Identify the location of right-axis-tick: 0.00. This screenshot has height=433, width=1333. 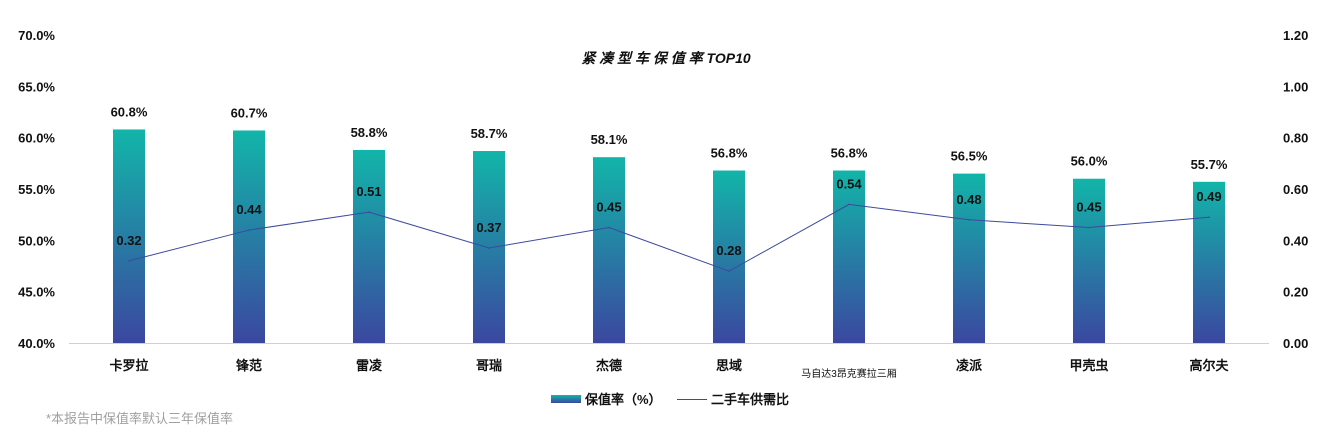
(1295, 343).